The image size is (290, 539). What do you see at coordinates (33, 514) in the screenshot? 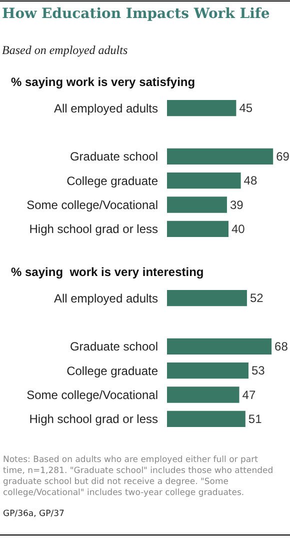
I see `text: GP/36a, GP/37` at bounding box center [33, 514].